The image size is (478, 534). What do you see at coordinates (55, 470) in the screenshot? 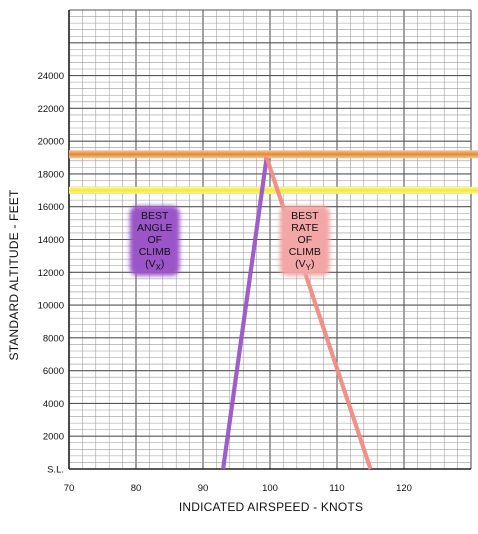
I see `y-tick-label: S.L.` at bounding box center [55, 470].